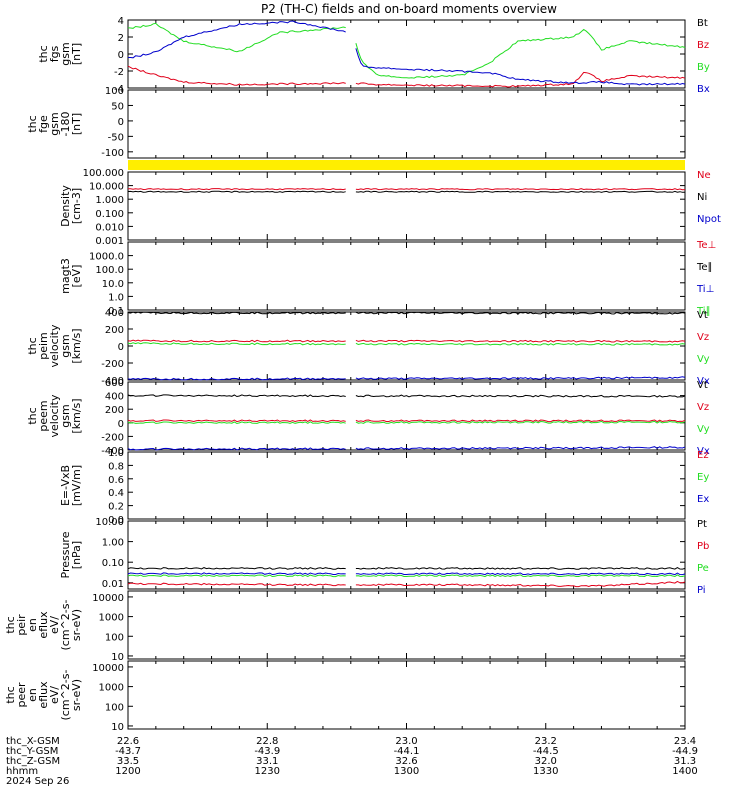 The image size is (750, 800). What do you see at coordinates (406, 416) in the screenshot?
I see `panel-frame-peem` at bounding box center [406, 416].